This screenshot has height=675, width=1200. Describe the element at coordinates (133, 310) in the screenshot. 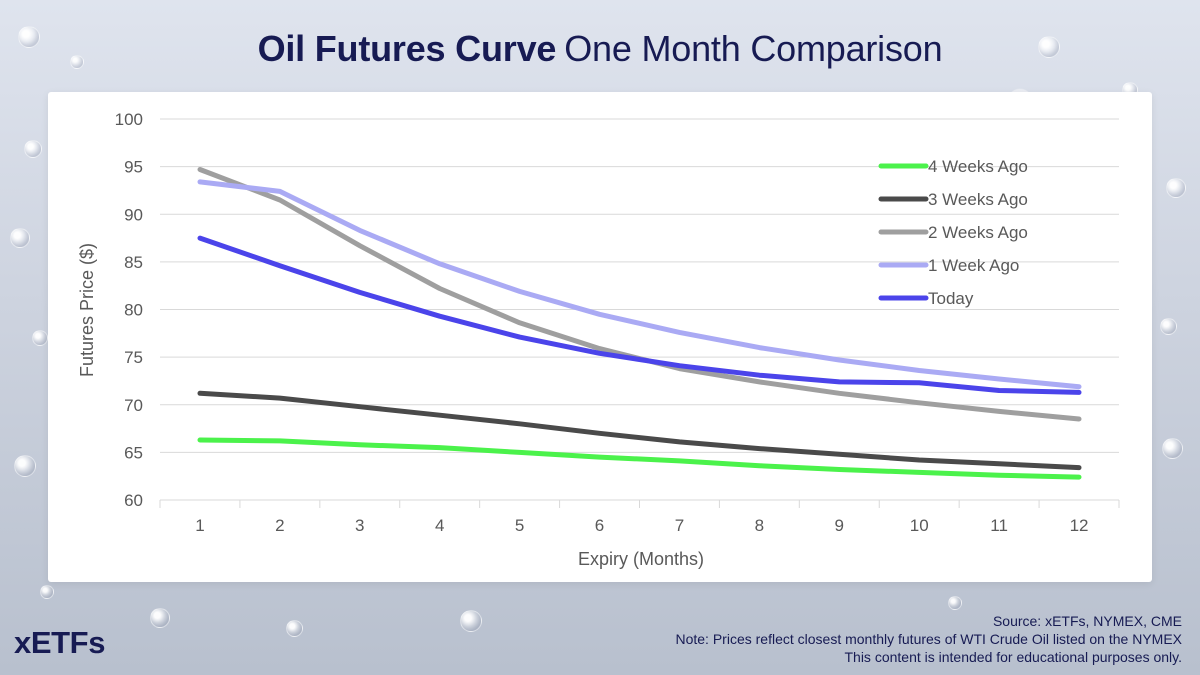

I see `y-tick-label: 80` at that location.